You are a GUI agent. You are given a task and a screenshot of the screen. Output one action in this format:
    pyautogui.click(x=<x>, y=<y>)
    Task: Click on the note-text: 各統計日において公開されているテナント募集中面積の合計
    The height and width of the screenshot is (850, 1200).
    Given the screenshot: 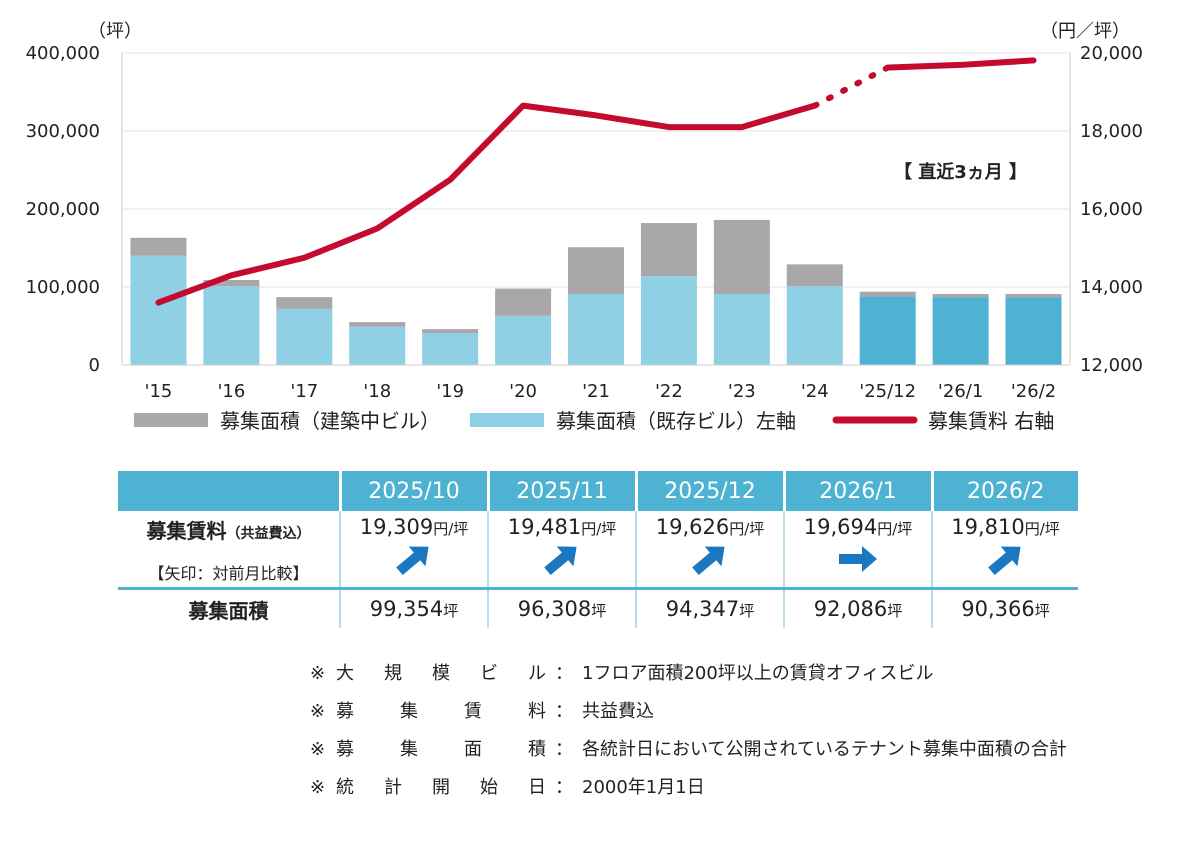 What is the action you would take?
    pyautogui.click(x=824, y=749)
    